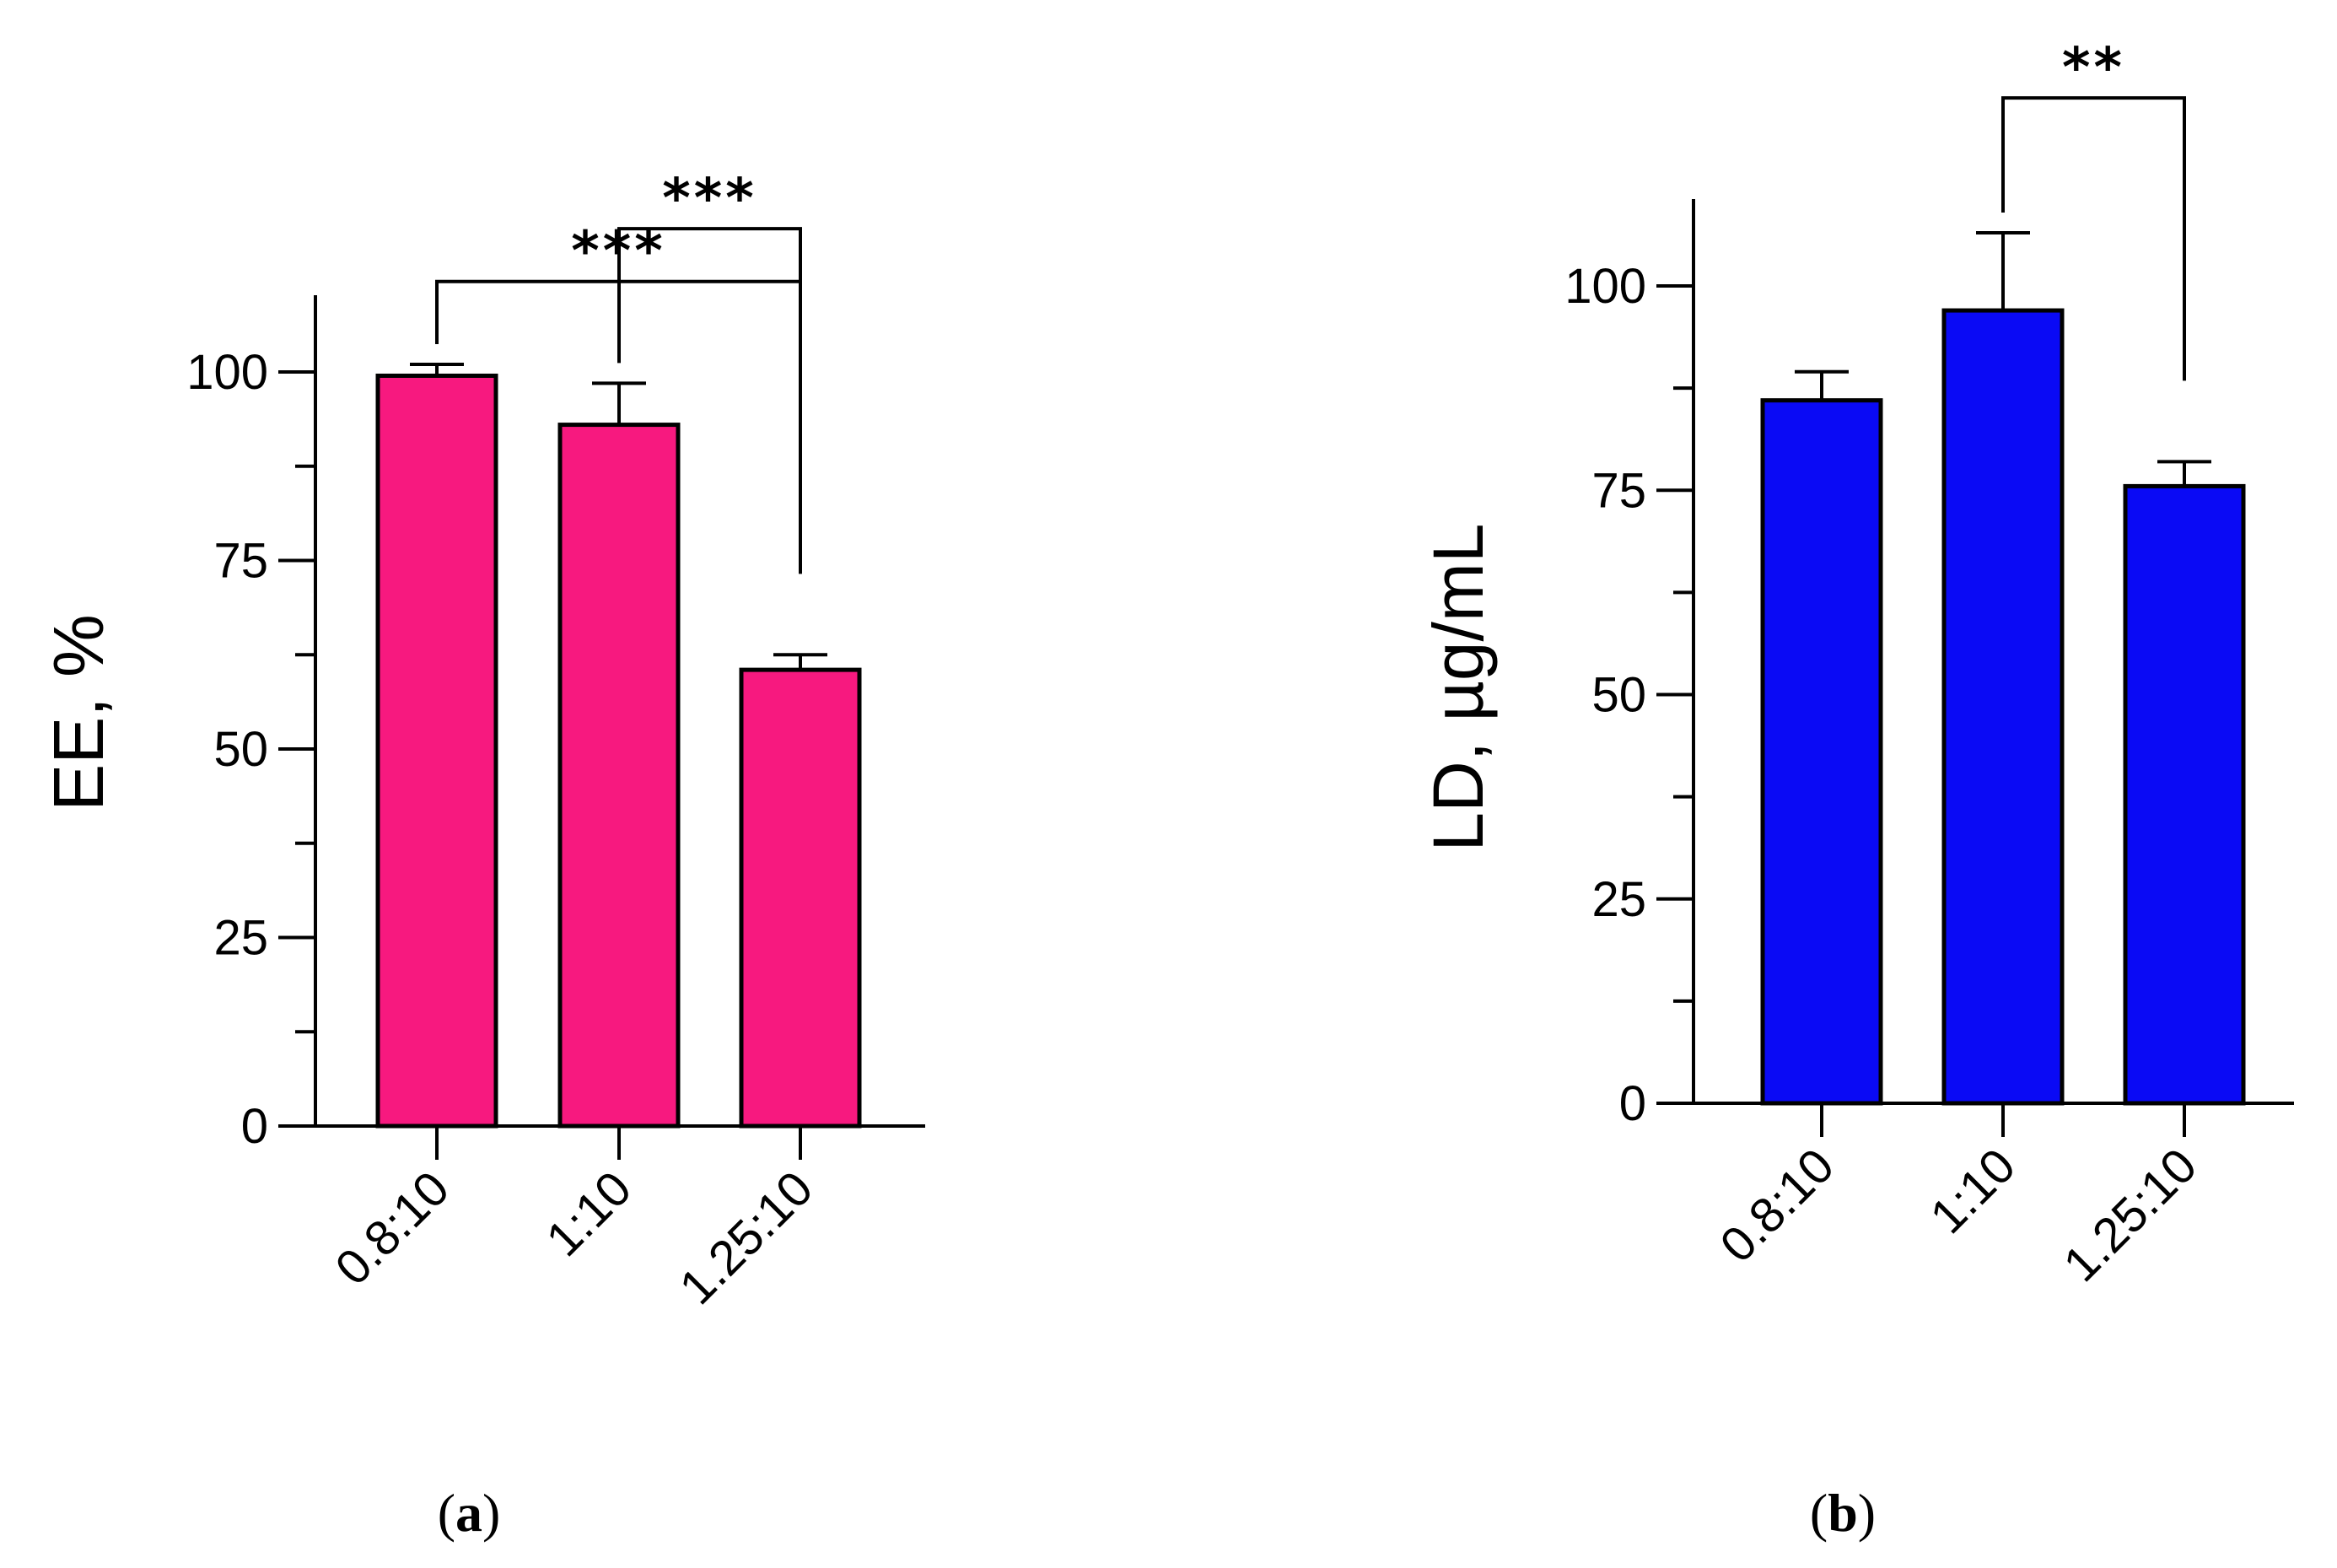 The image size is (2337, 1568). I want to click on significance-label: **, so click(2093, 69).